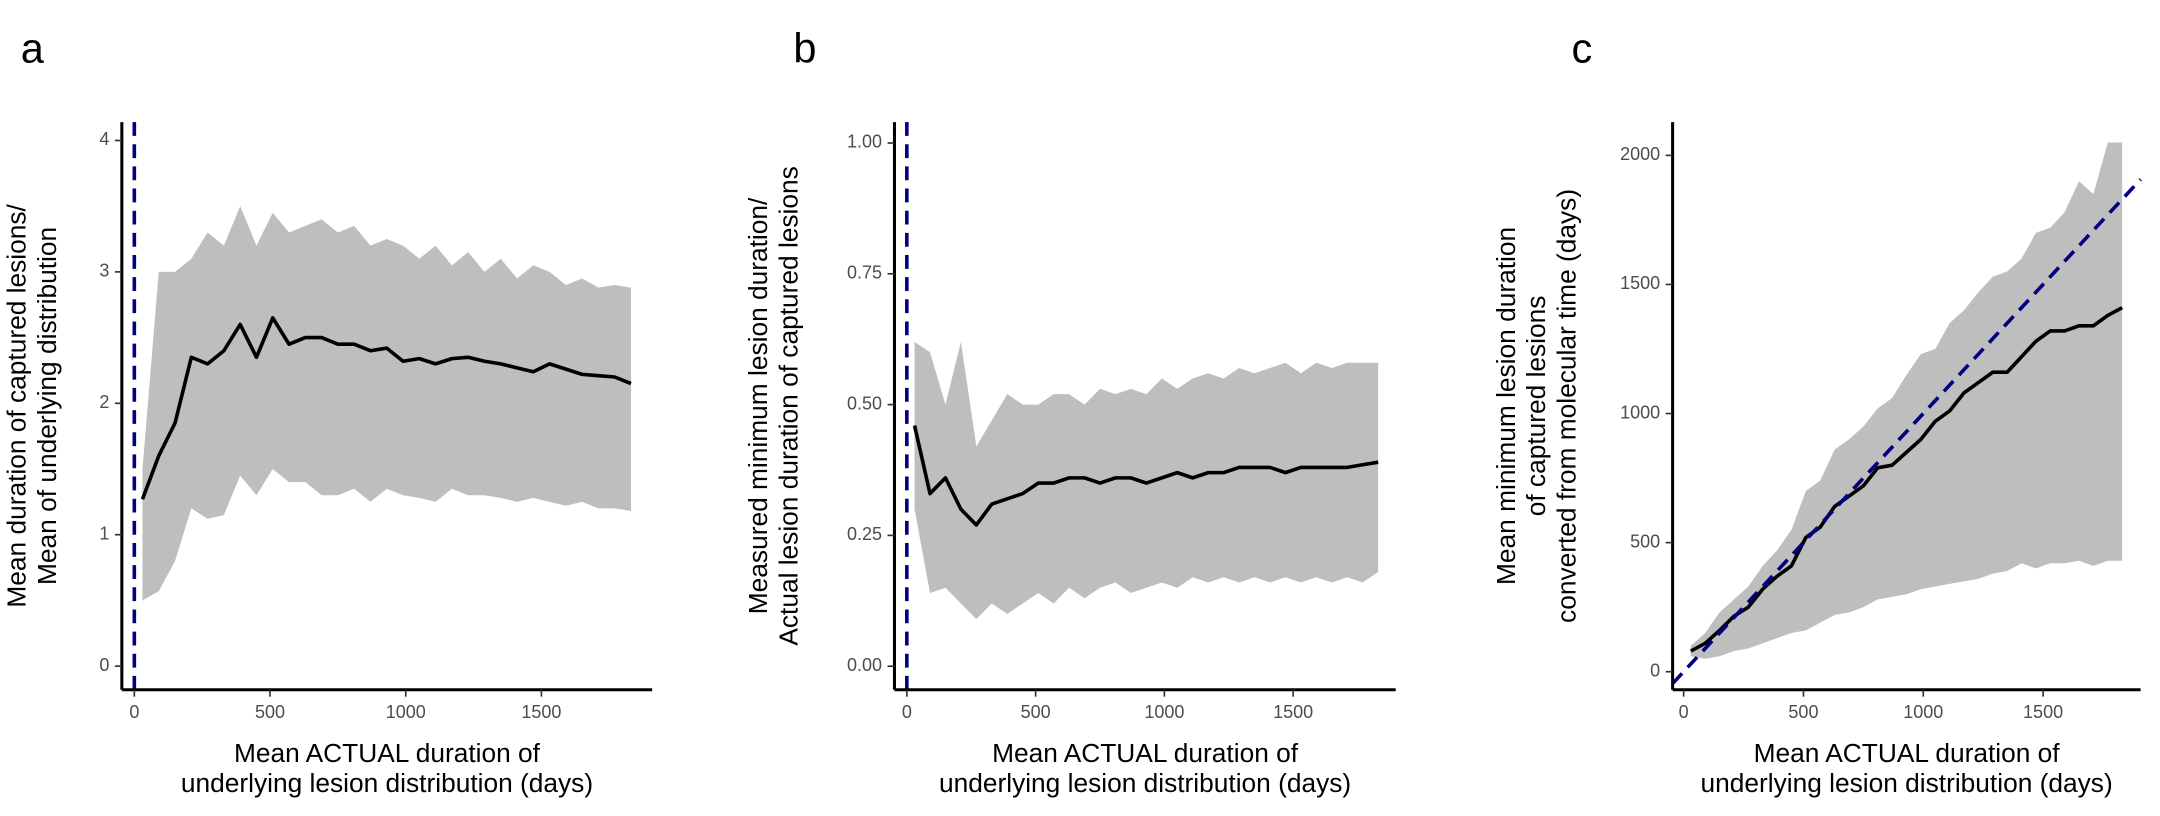 The height and width of the screenshot is (816, 2160). I want to click on y-tick-label: 2000, so click(1640, 154).